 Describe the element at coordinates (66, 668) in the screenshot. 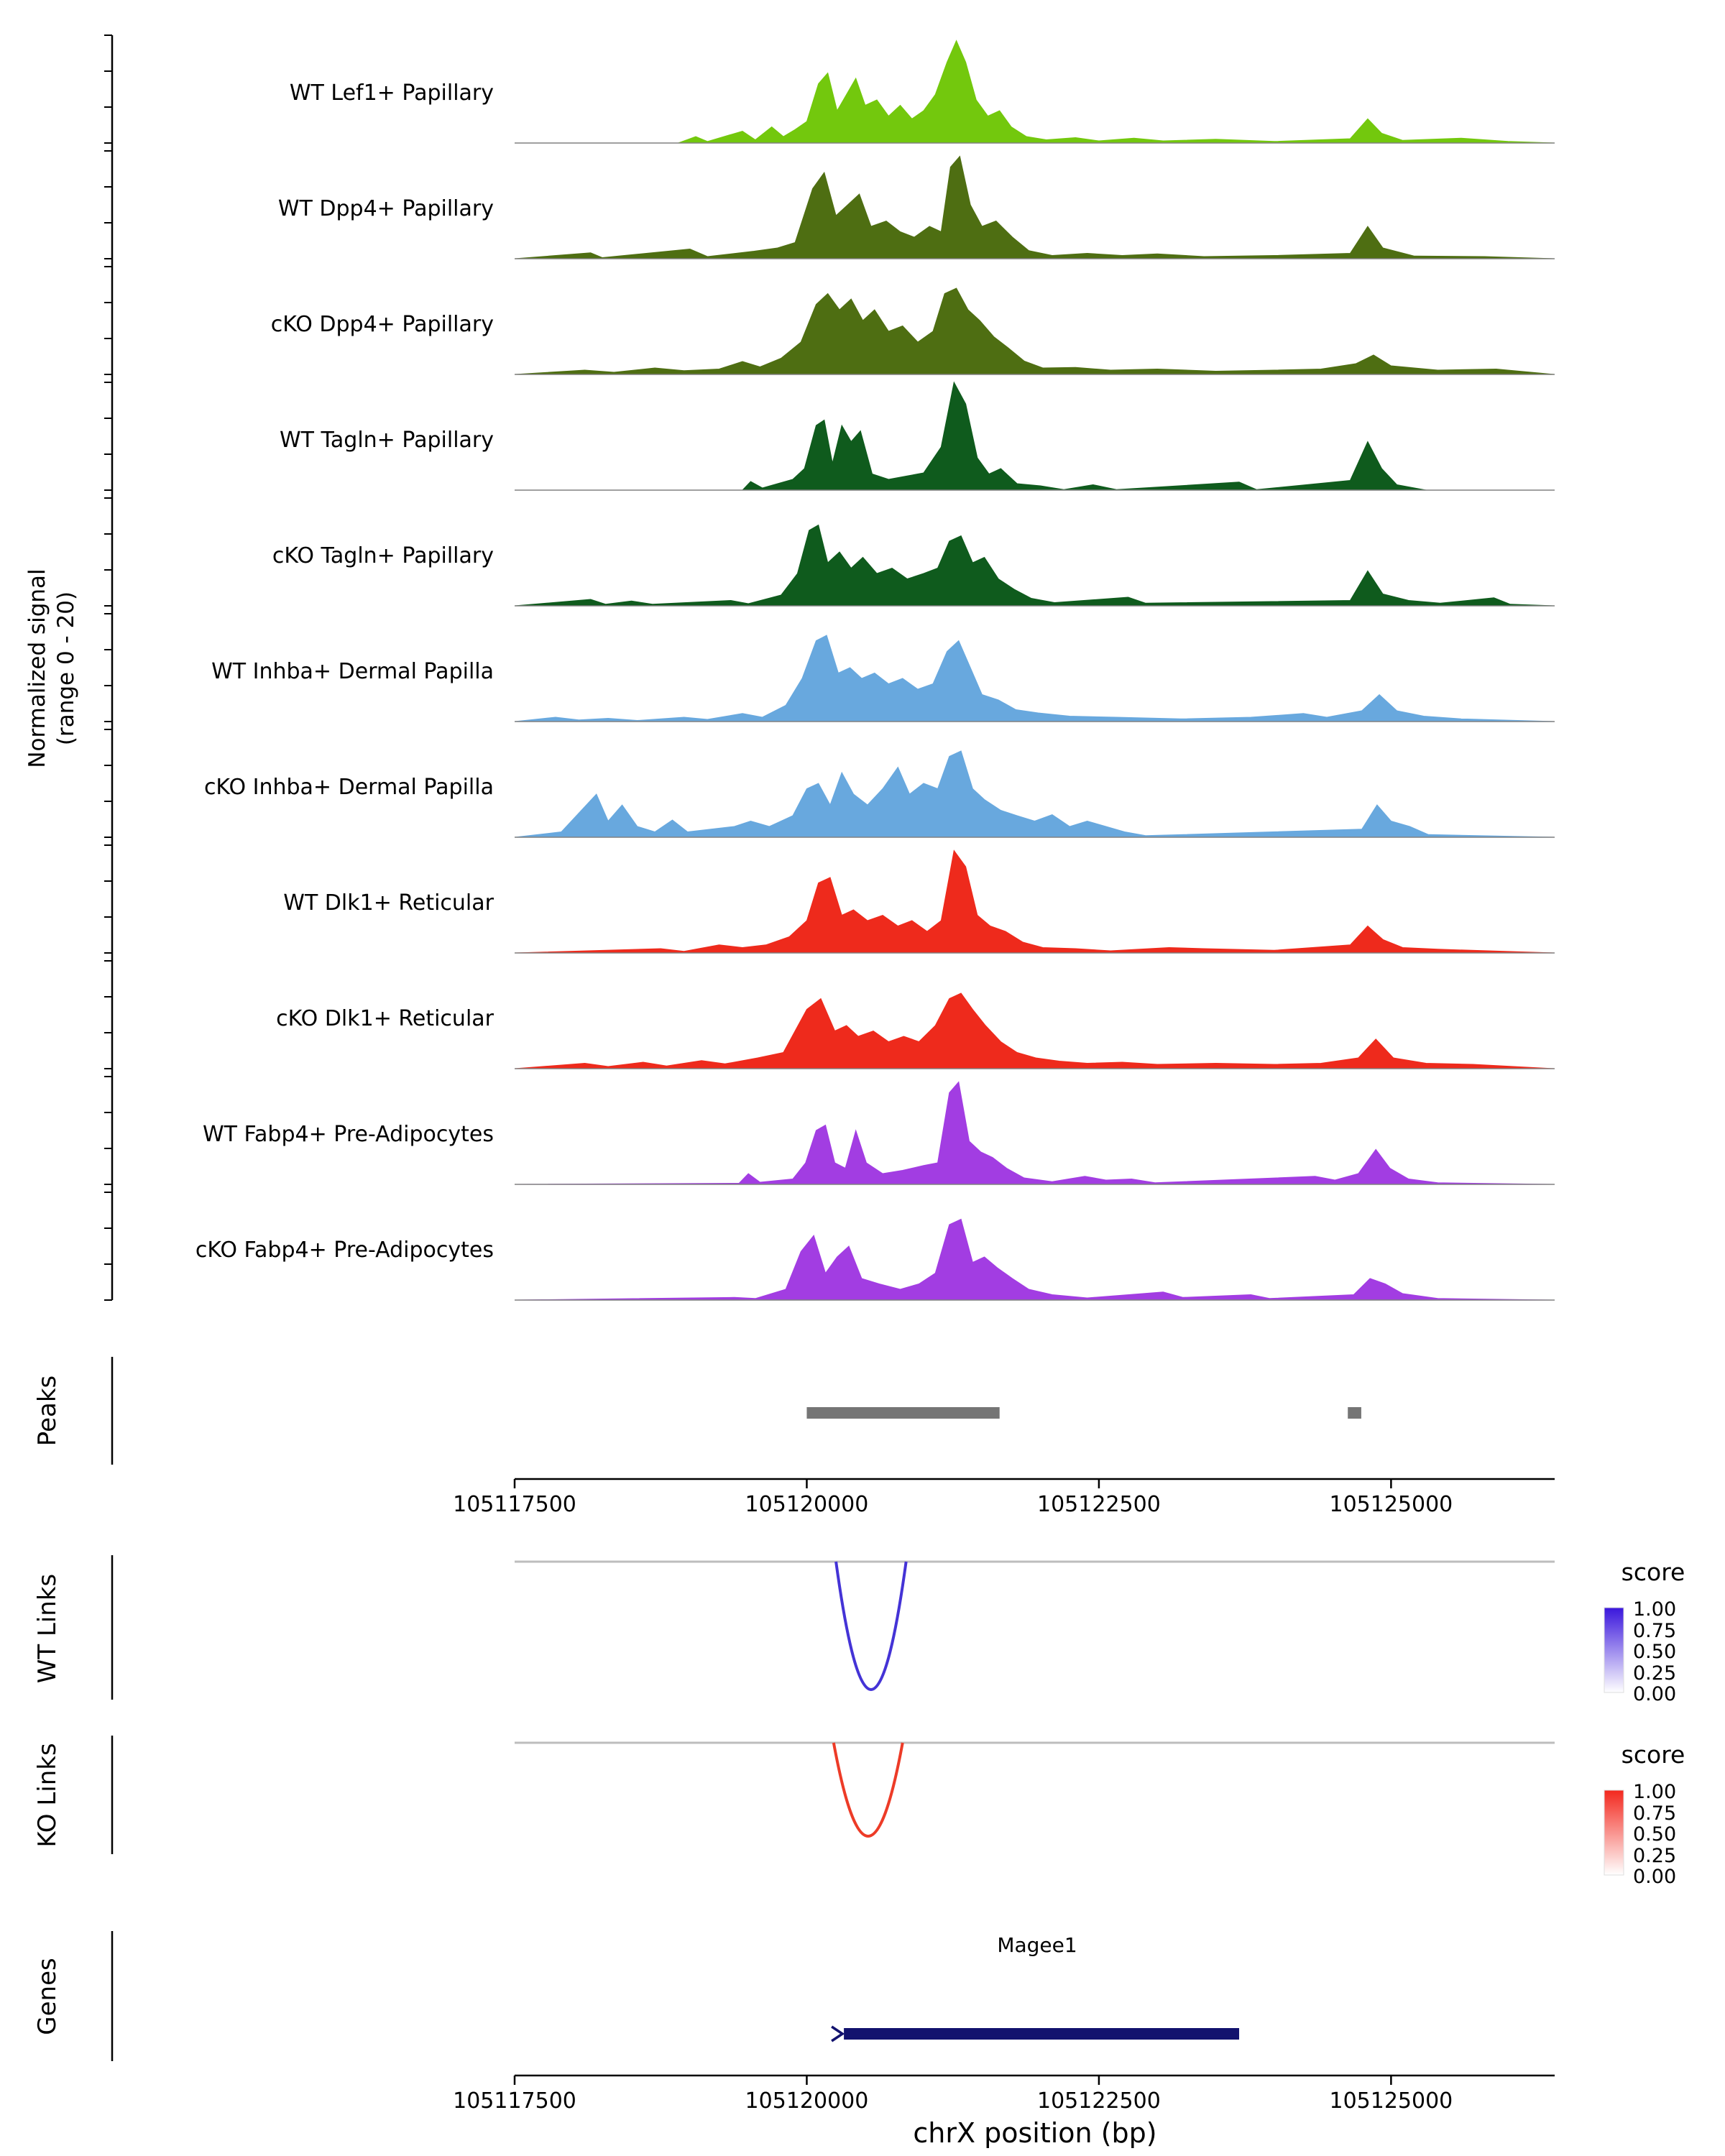

I see `signal-axis-label-line2: (range 0 - 20)` at that location.